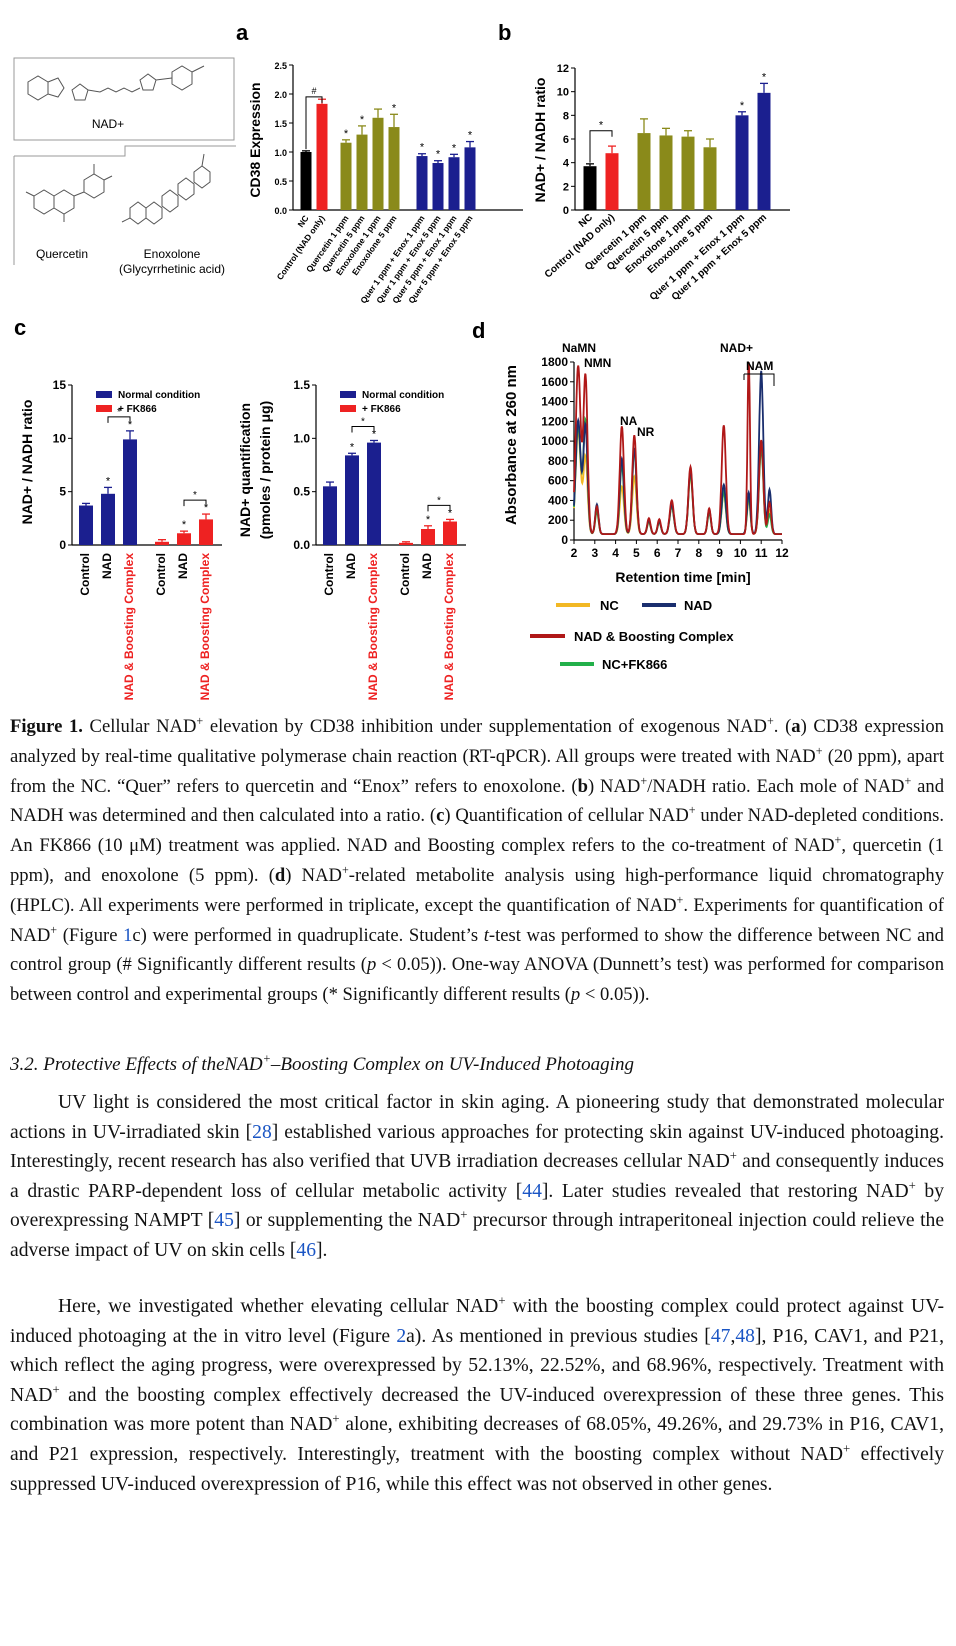 The height and width of the screenshot is (1646, 956). I want to click on caption-panel-d: d, so click(280, 875).